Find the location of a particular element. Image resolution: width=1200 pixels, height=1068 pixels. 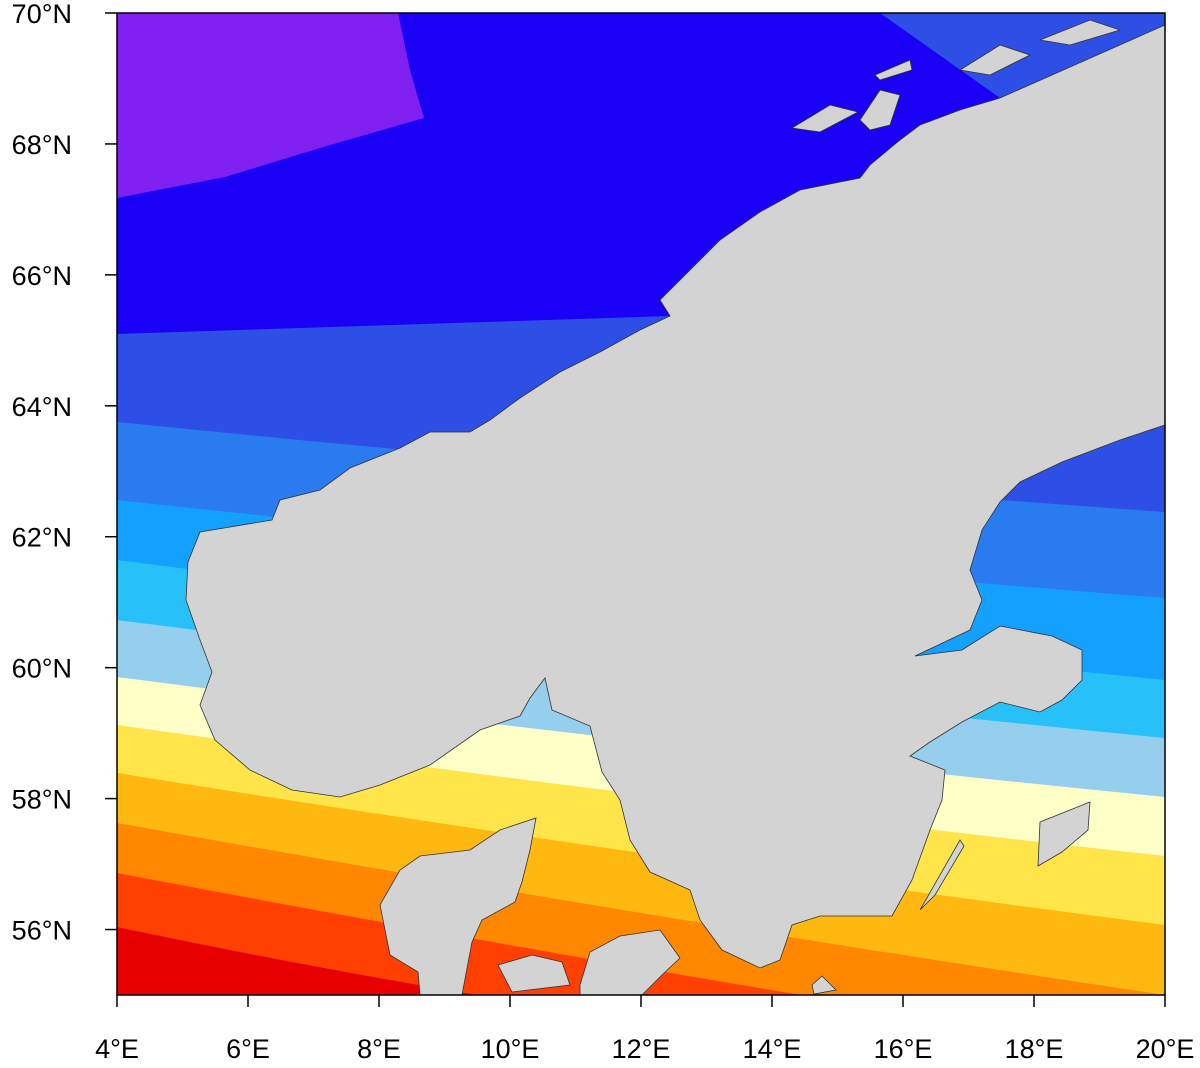

landmass-oland is located at coordinates (942, 875).